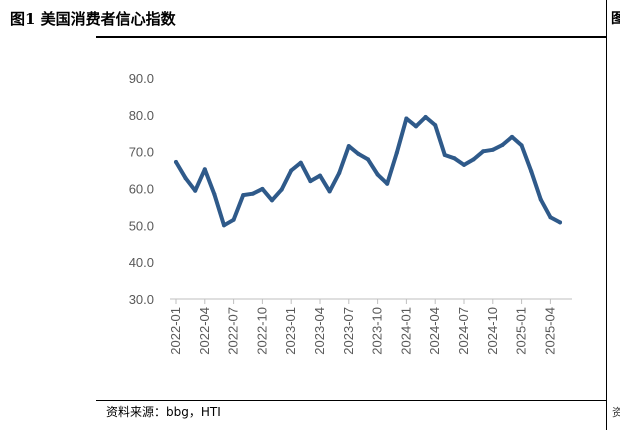 The image size is (620, 430). What do you see at coordinates (377, 331) in the screenshot?
I see `x-tick-label: 2023-10` at bounding box center [377, 331].